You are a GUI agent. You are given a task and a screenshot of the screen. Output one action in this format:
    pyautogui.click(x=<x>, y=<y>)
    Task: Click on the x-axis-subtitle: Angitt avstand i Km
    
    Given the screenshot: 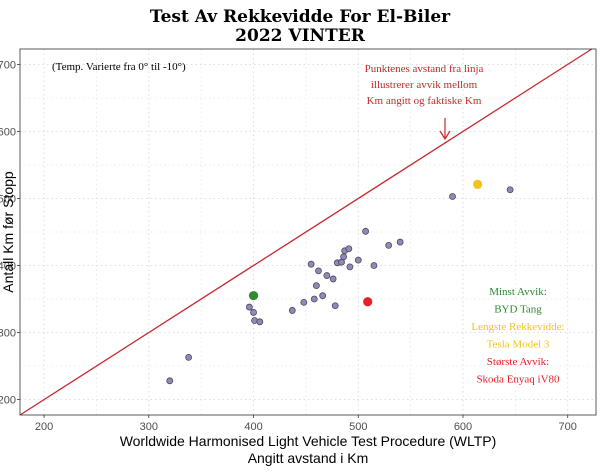 What is the action you would take?
    pyautogui.click(x=308, y=458)
    